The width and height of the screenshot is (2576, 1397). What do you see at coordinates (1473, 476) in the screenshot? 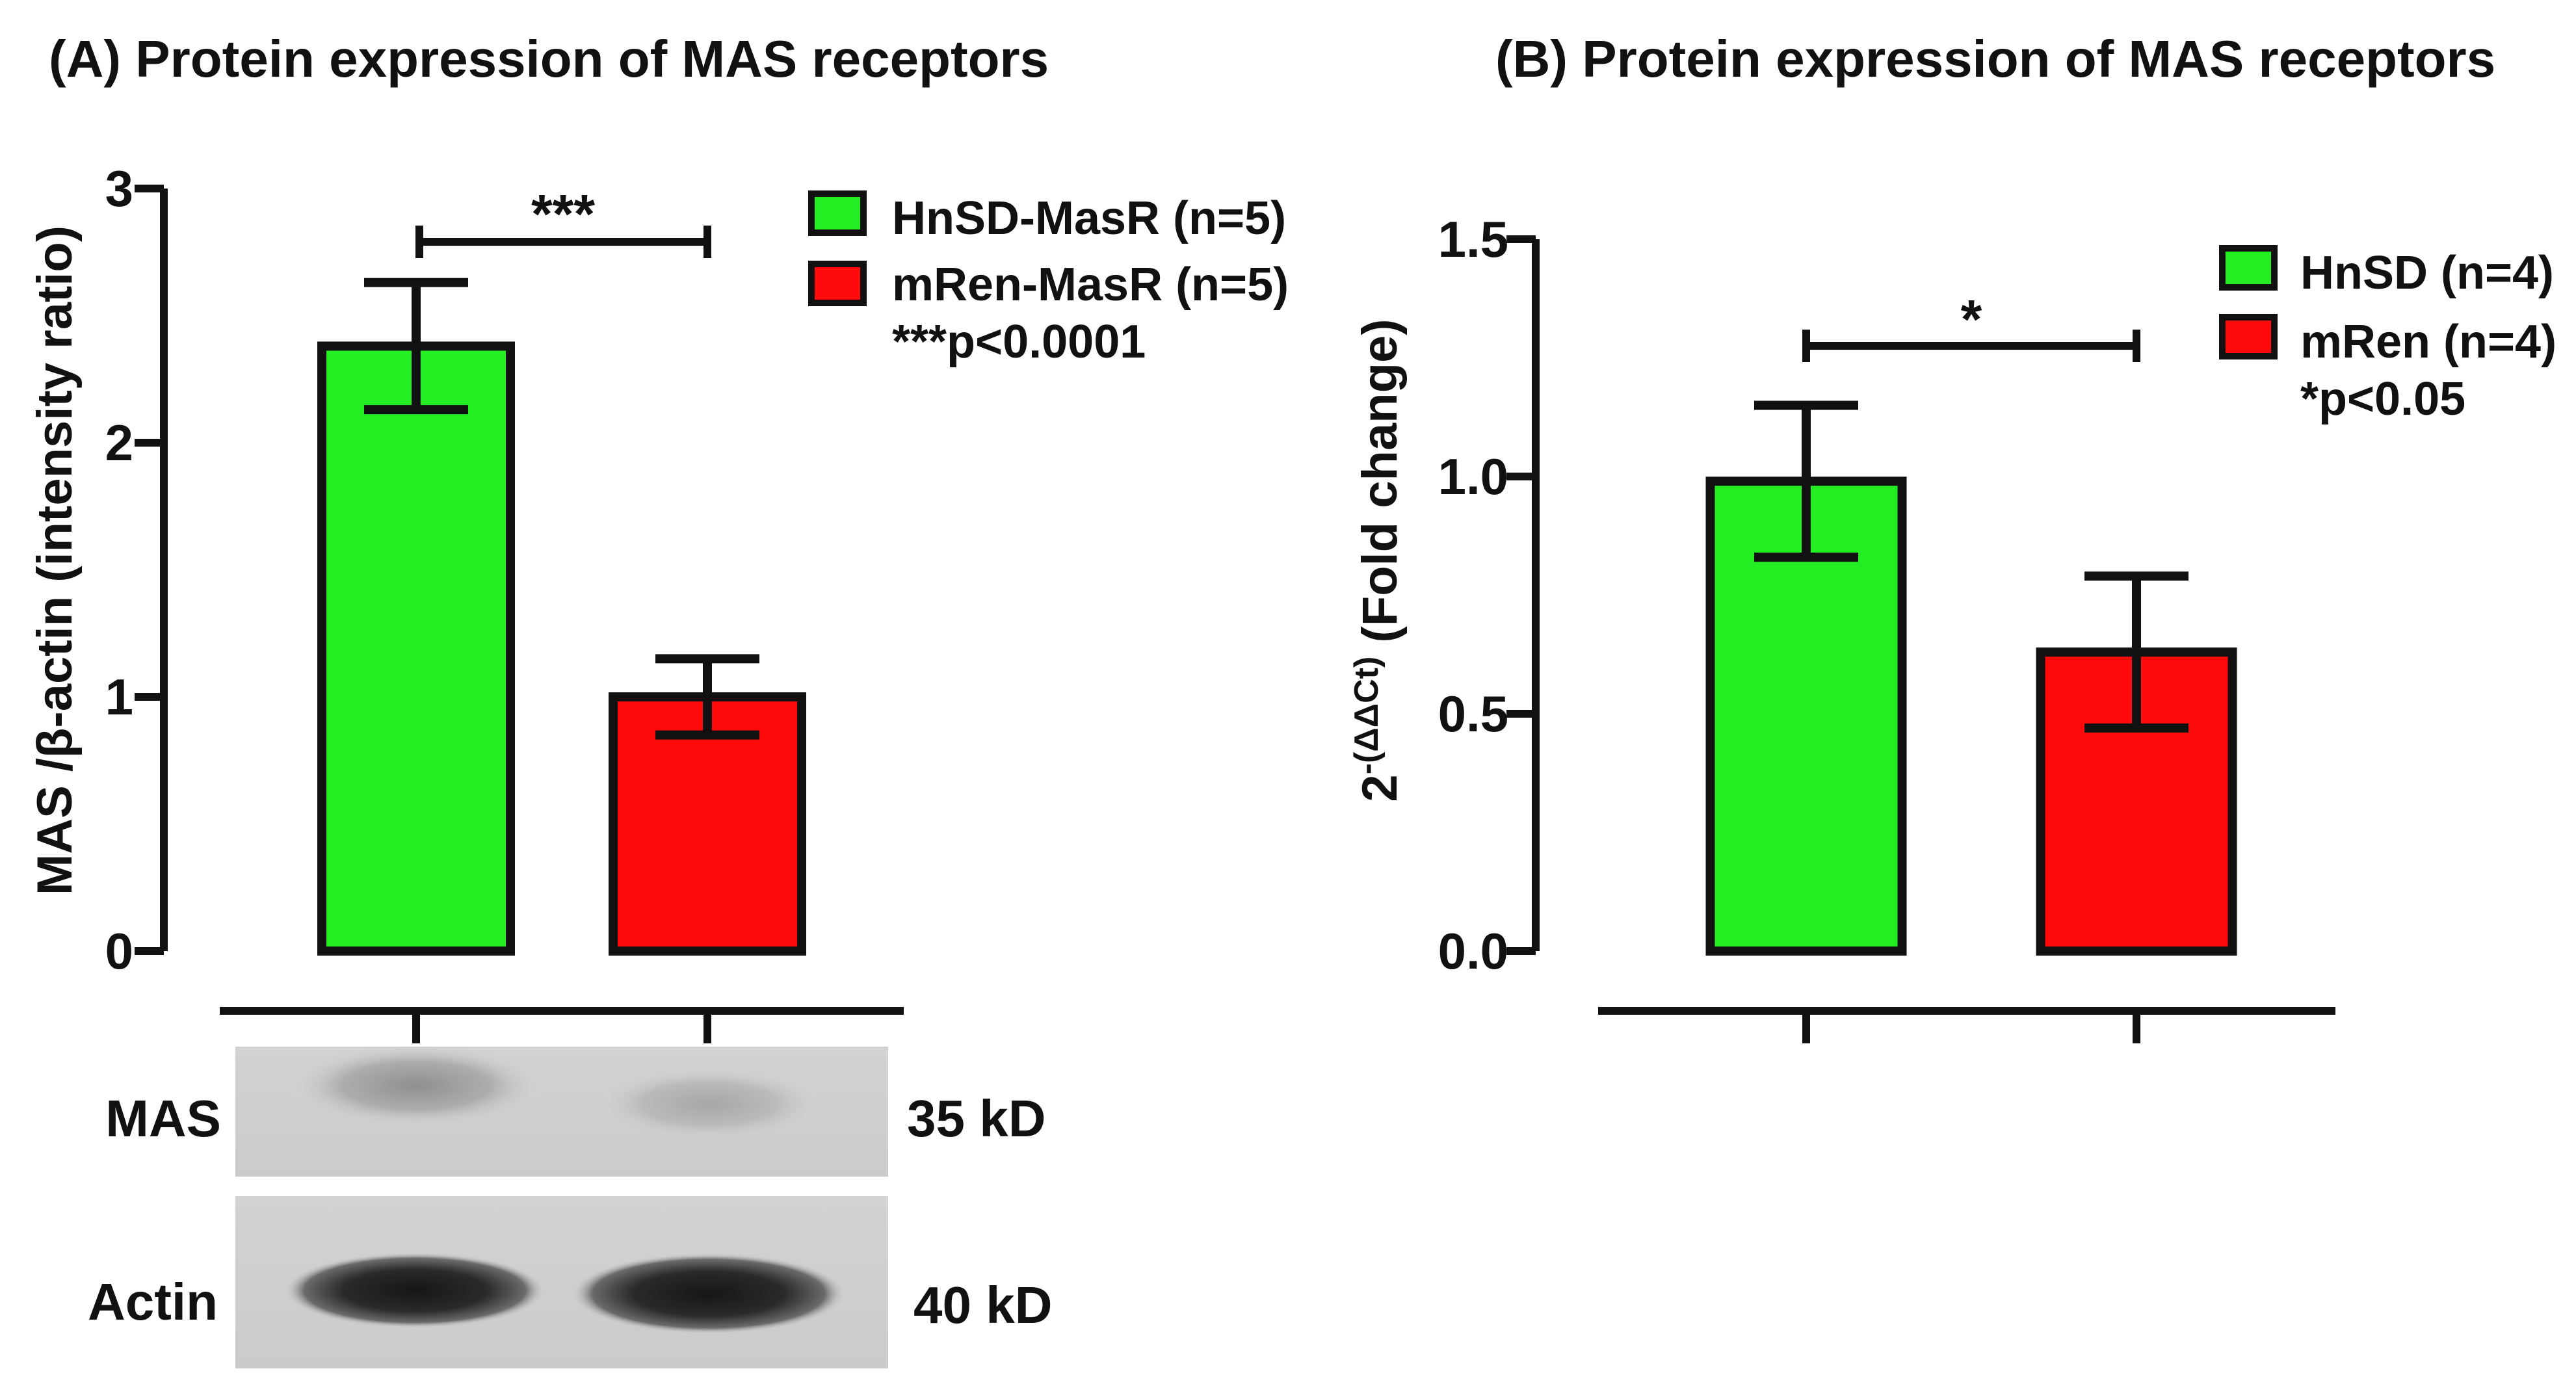
I see `panel-b-y-tick-label: 1.0` at bounding box center [1473, 476].